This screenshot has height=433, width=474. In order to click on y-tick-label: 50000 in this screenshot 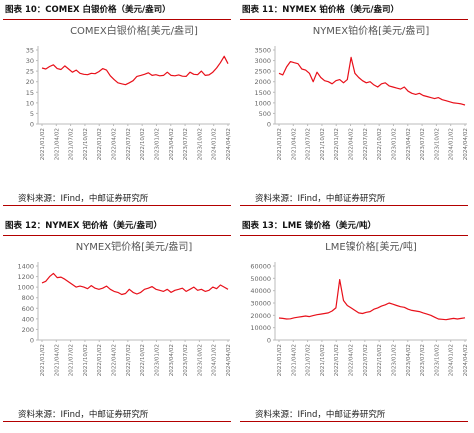, I will do `click(260, 279)`.